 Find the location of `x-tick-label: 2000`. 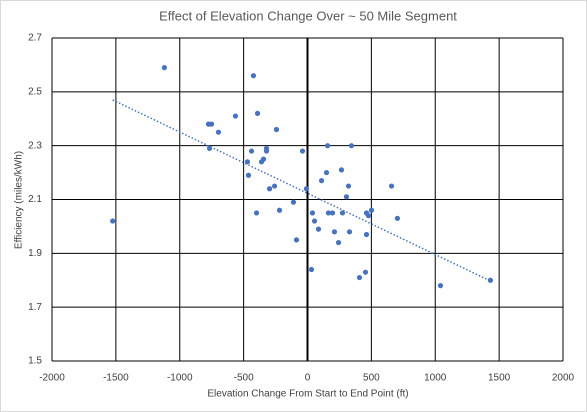

x-tick-label: 2000 is located at coordinates (563, 378).